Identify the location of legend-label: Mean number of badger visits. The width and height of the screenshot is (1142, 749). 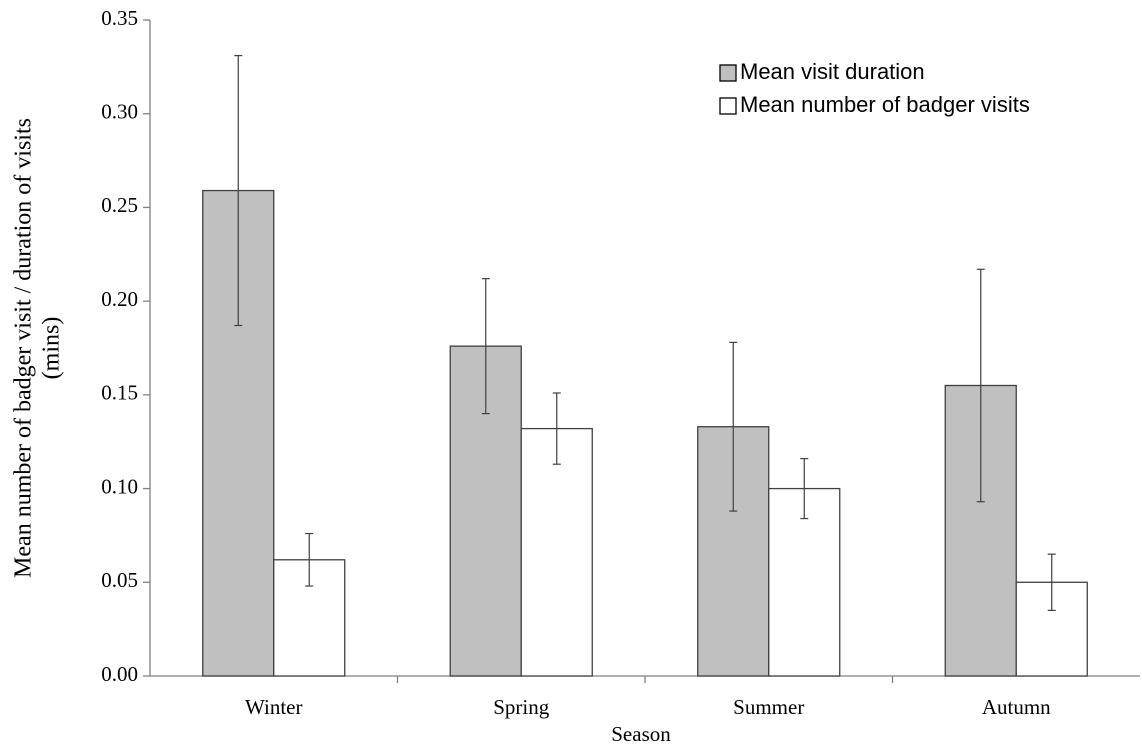
(885, 104).